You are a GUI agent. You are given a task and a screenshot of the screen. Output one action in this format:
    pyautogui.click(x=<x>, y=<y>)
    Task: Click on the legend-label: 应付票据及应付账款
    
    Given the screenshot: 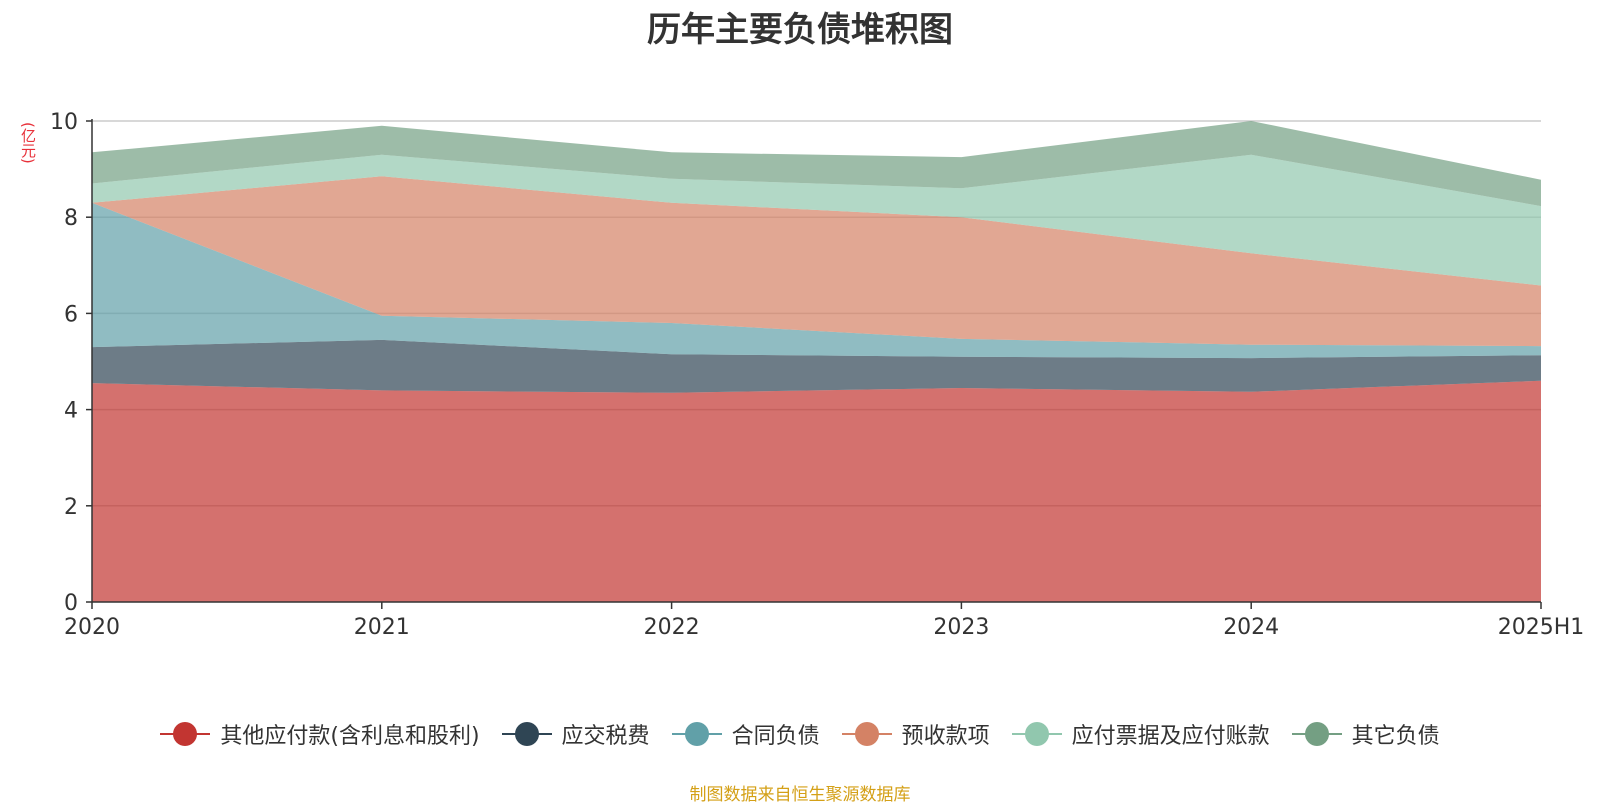 What is the action you would take?
    pyautogui.click(x=1170, y=736)
    